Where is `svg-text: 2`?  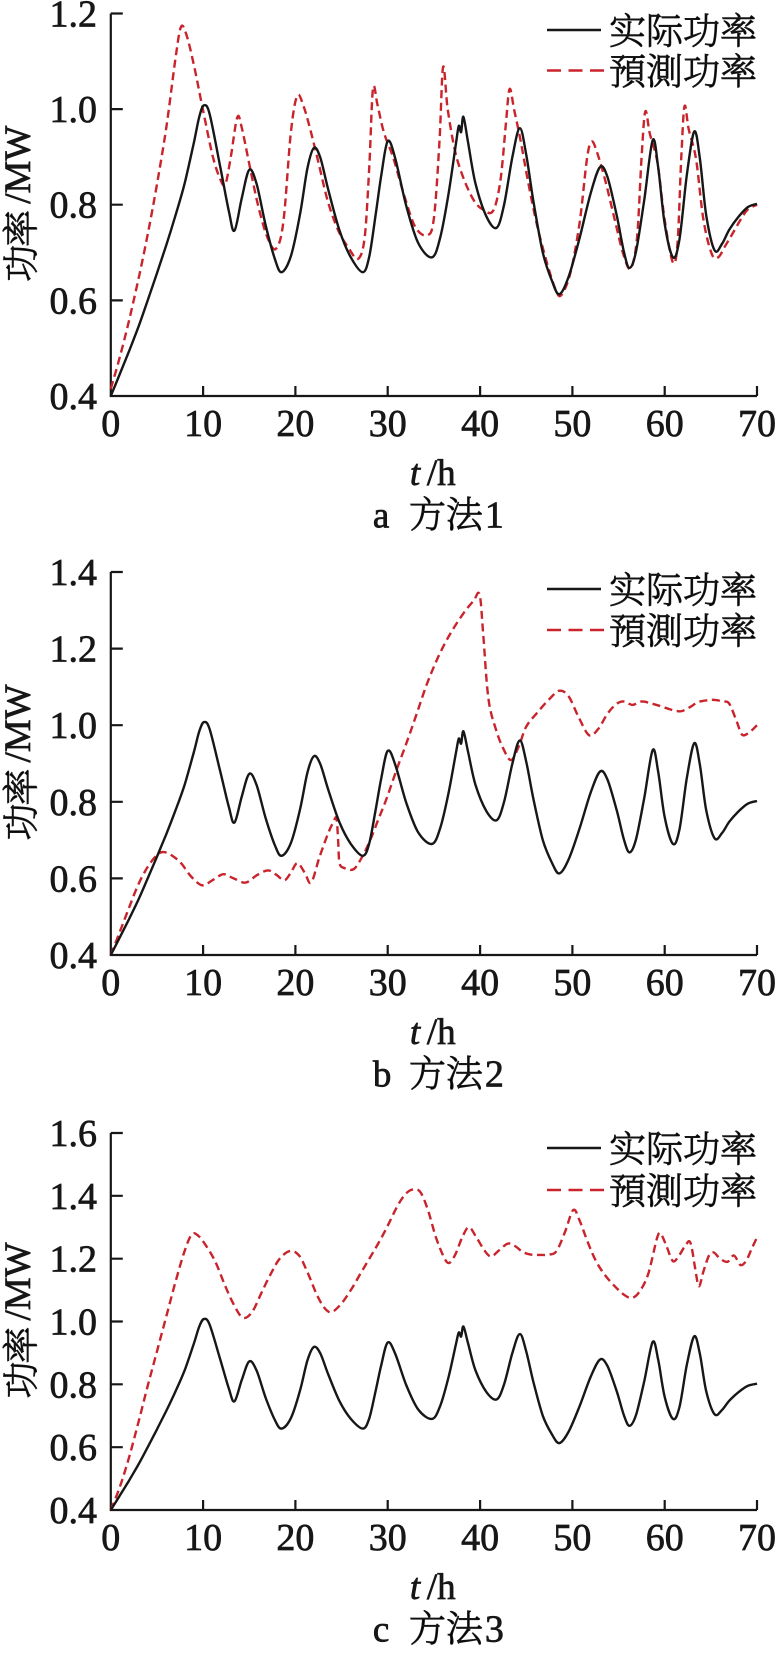 svg-text: 2 is located at coordinates (494, 1075).